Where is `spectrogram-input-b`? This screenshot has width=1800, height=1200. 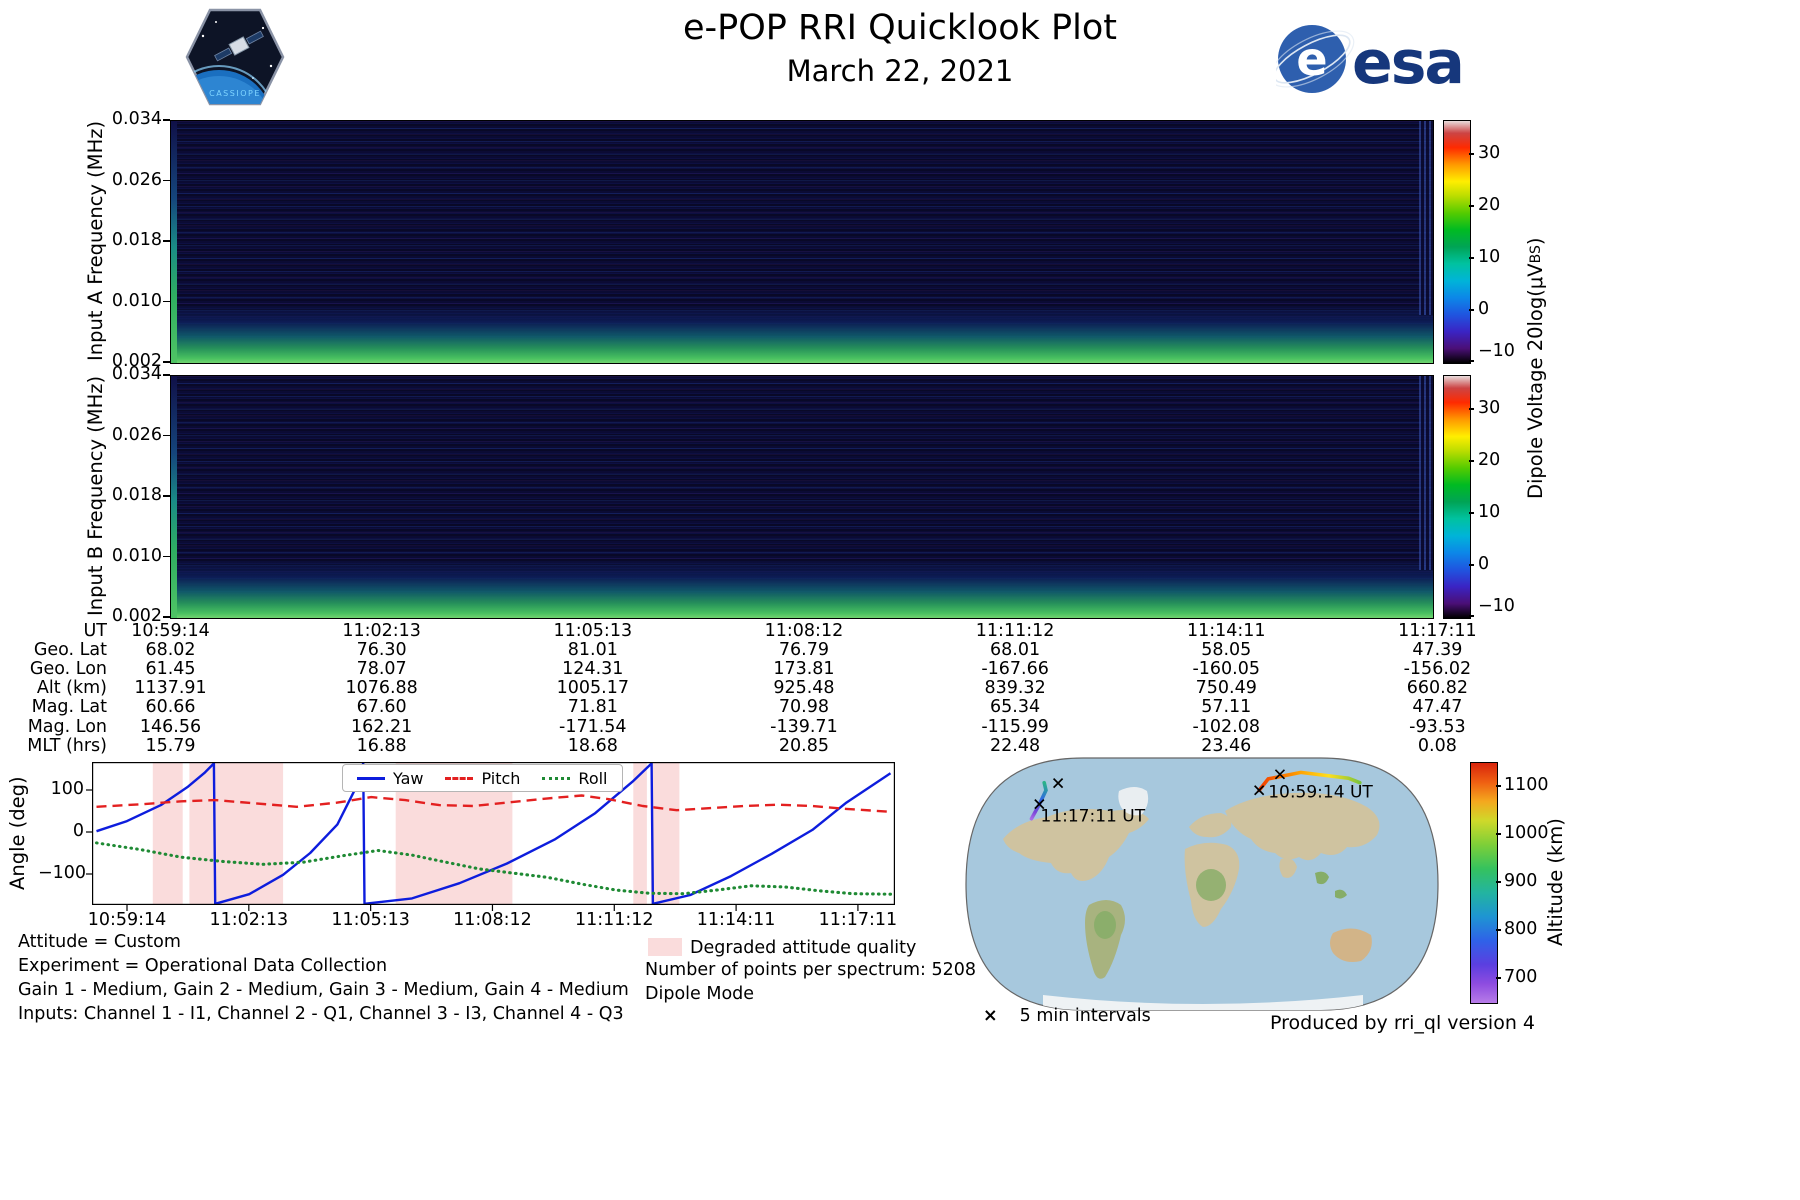
spectrogram-input-b is located at coordinates (802, 497).